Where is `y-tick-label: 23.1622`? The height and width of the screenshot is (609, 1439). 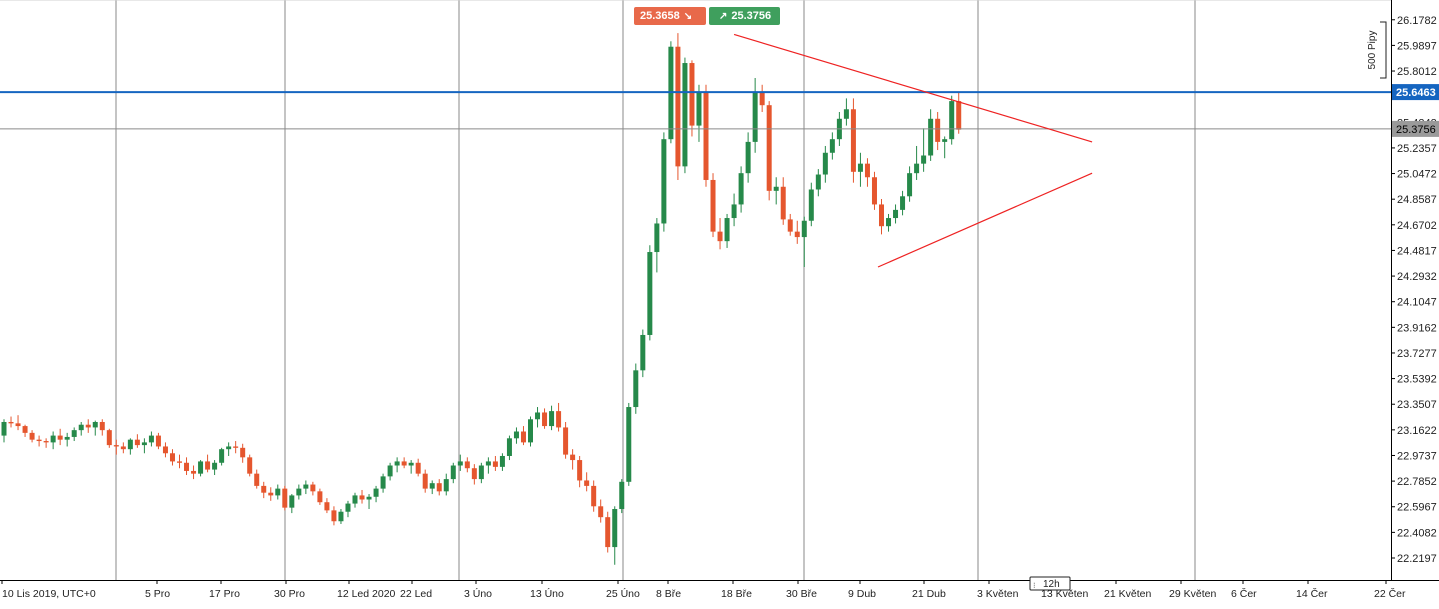 y-tick-label: 23.1622 is located at coordinates (1417, 431).